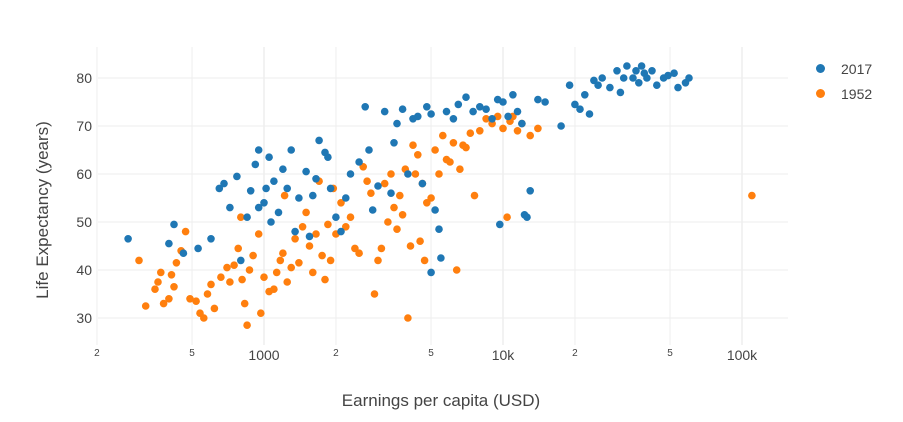  What do you see at coordinates (844, 68) in the screenshot?
I see `legend-item-2017: 2017` at bounding box center [844, 68].